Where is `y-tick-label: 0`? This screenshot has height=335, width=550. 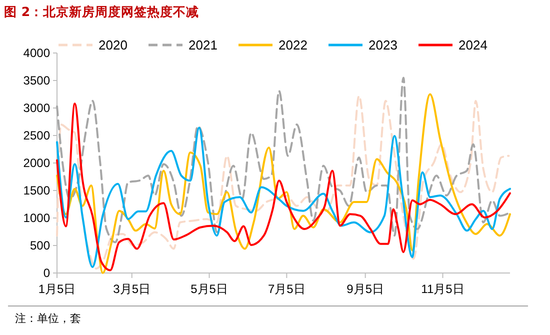 y-tick-label: 0 is located at coordinates (46, 273).